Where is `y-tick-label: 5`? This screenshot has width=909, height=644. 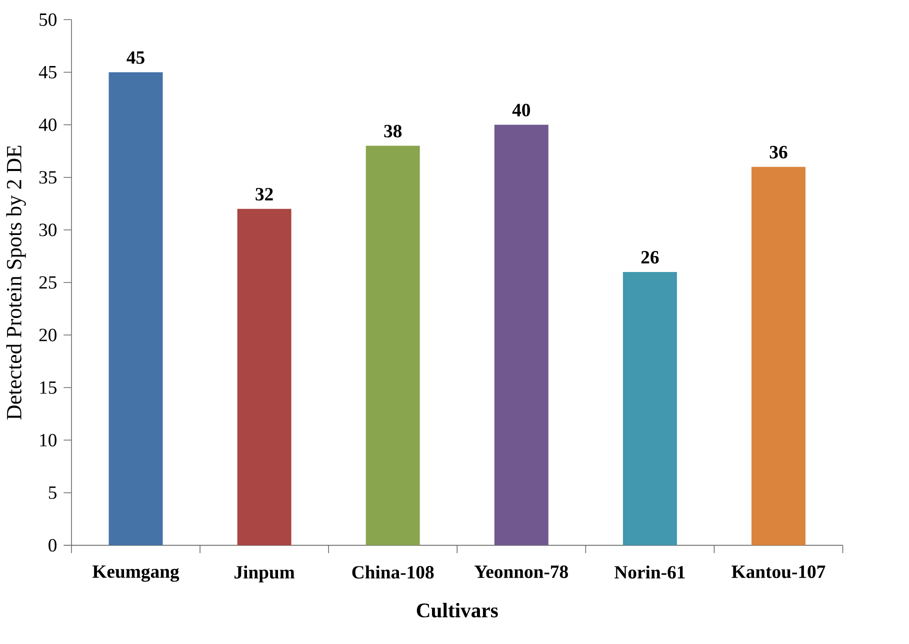
y-tick-label: 5 is located at coordinates (52, 493).